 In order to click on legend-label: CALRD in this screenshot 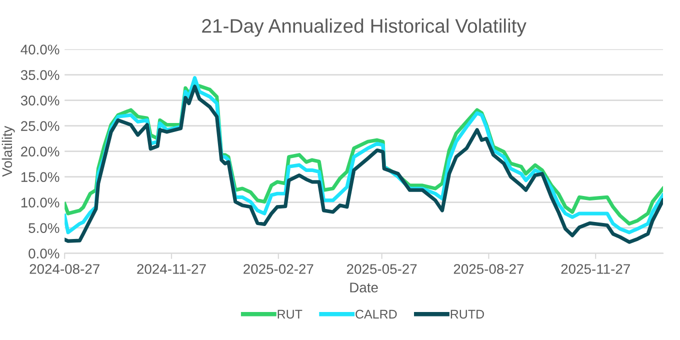, I will do `click(376, 314)`.